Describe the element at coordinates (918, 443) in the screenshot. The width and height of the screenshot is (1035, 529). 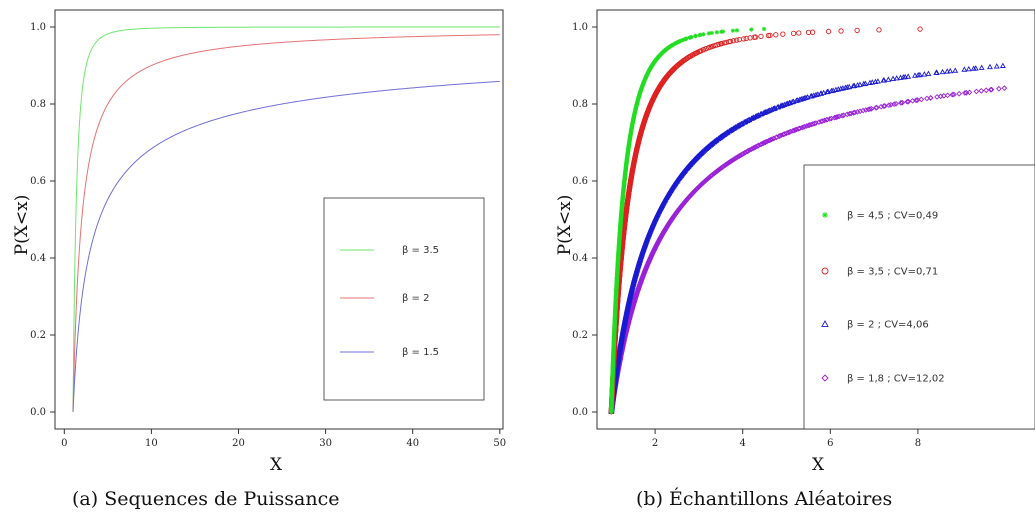
I see `panel-b-x-tick-label: 8` at that location.